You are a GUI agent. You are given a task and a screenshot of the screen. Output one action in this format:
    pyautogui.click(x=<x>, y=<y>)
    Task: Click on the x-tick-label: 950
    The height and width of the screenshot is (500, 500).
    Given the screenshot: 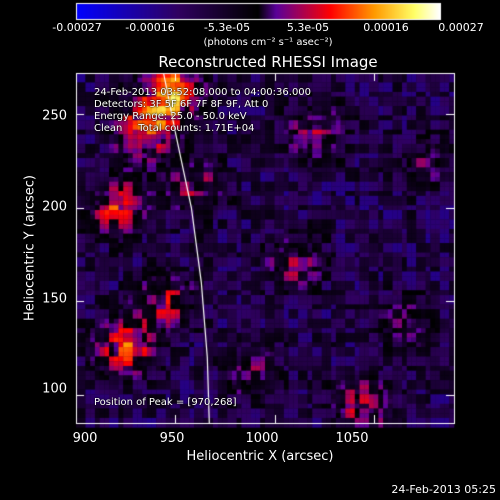 What is the action you would take?
    pyautogui.click(x=172, y=438)
    